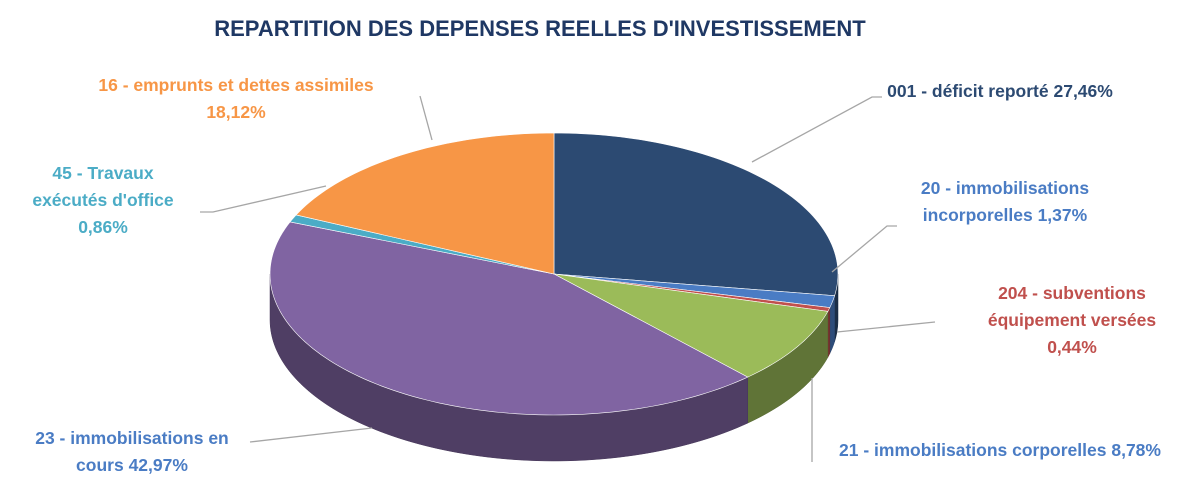 This screenshot has height=493, width=1184. What do you see at coordinates (829, 332) in the screenshot?
I see `pie-slice-side` at bounding box center [829, 332].